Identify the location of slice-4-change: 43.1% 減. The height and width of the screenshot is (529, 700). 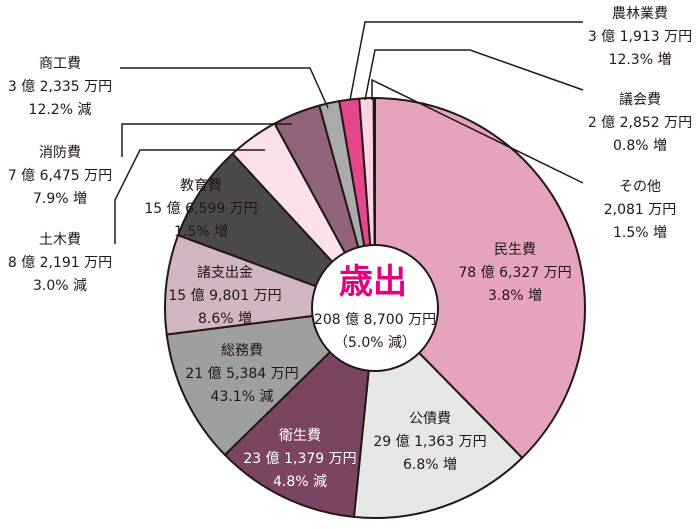
(242, 396).